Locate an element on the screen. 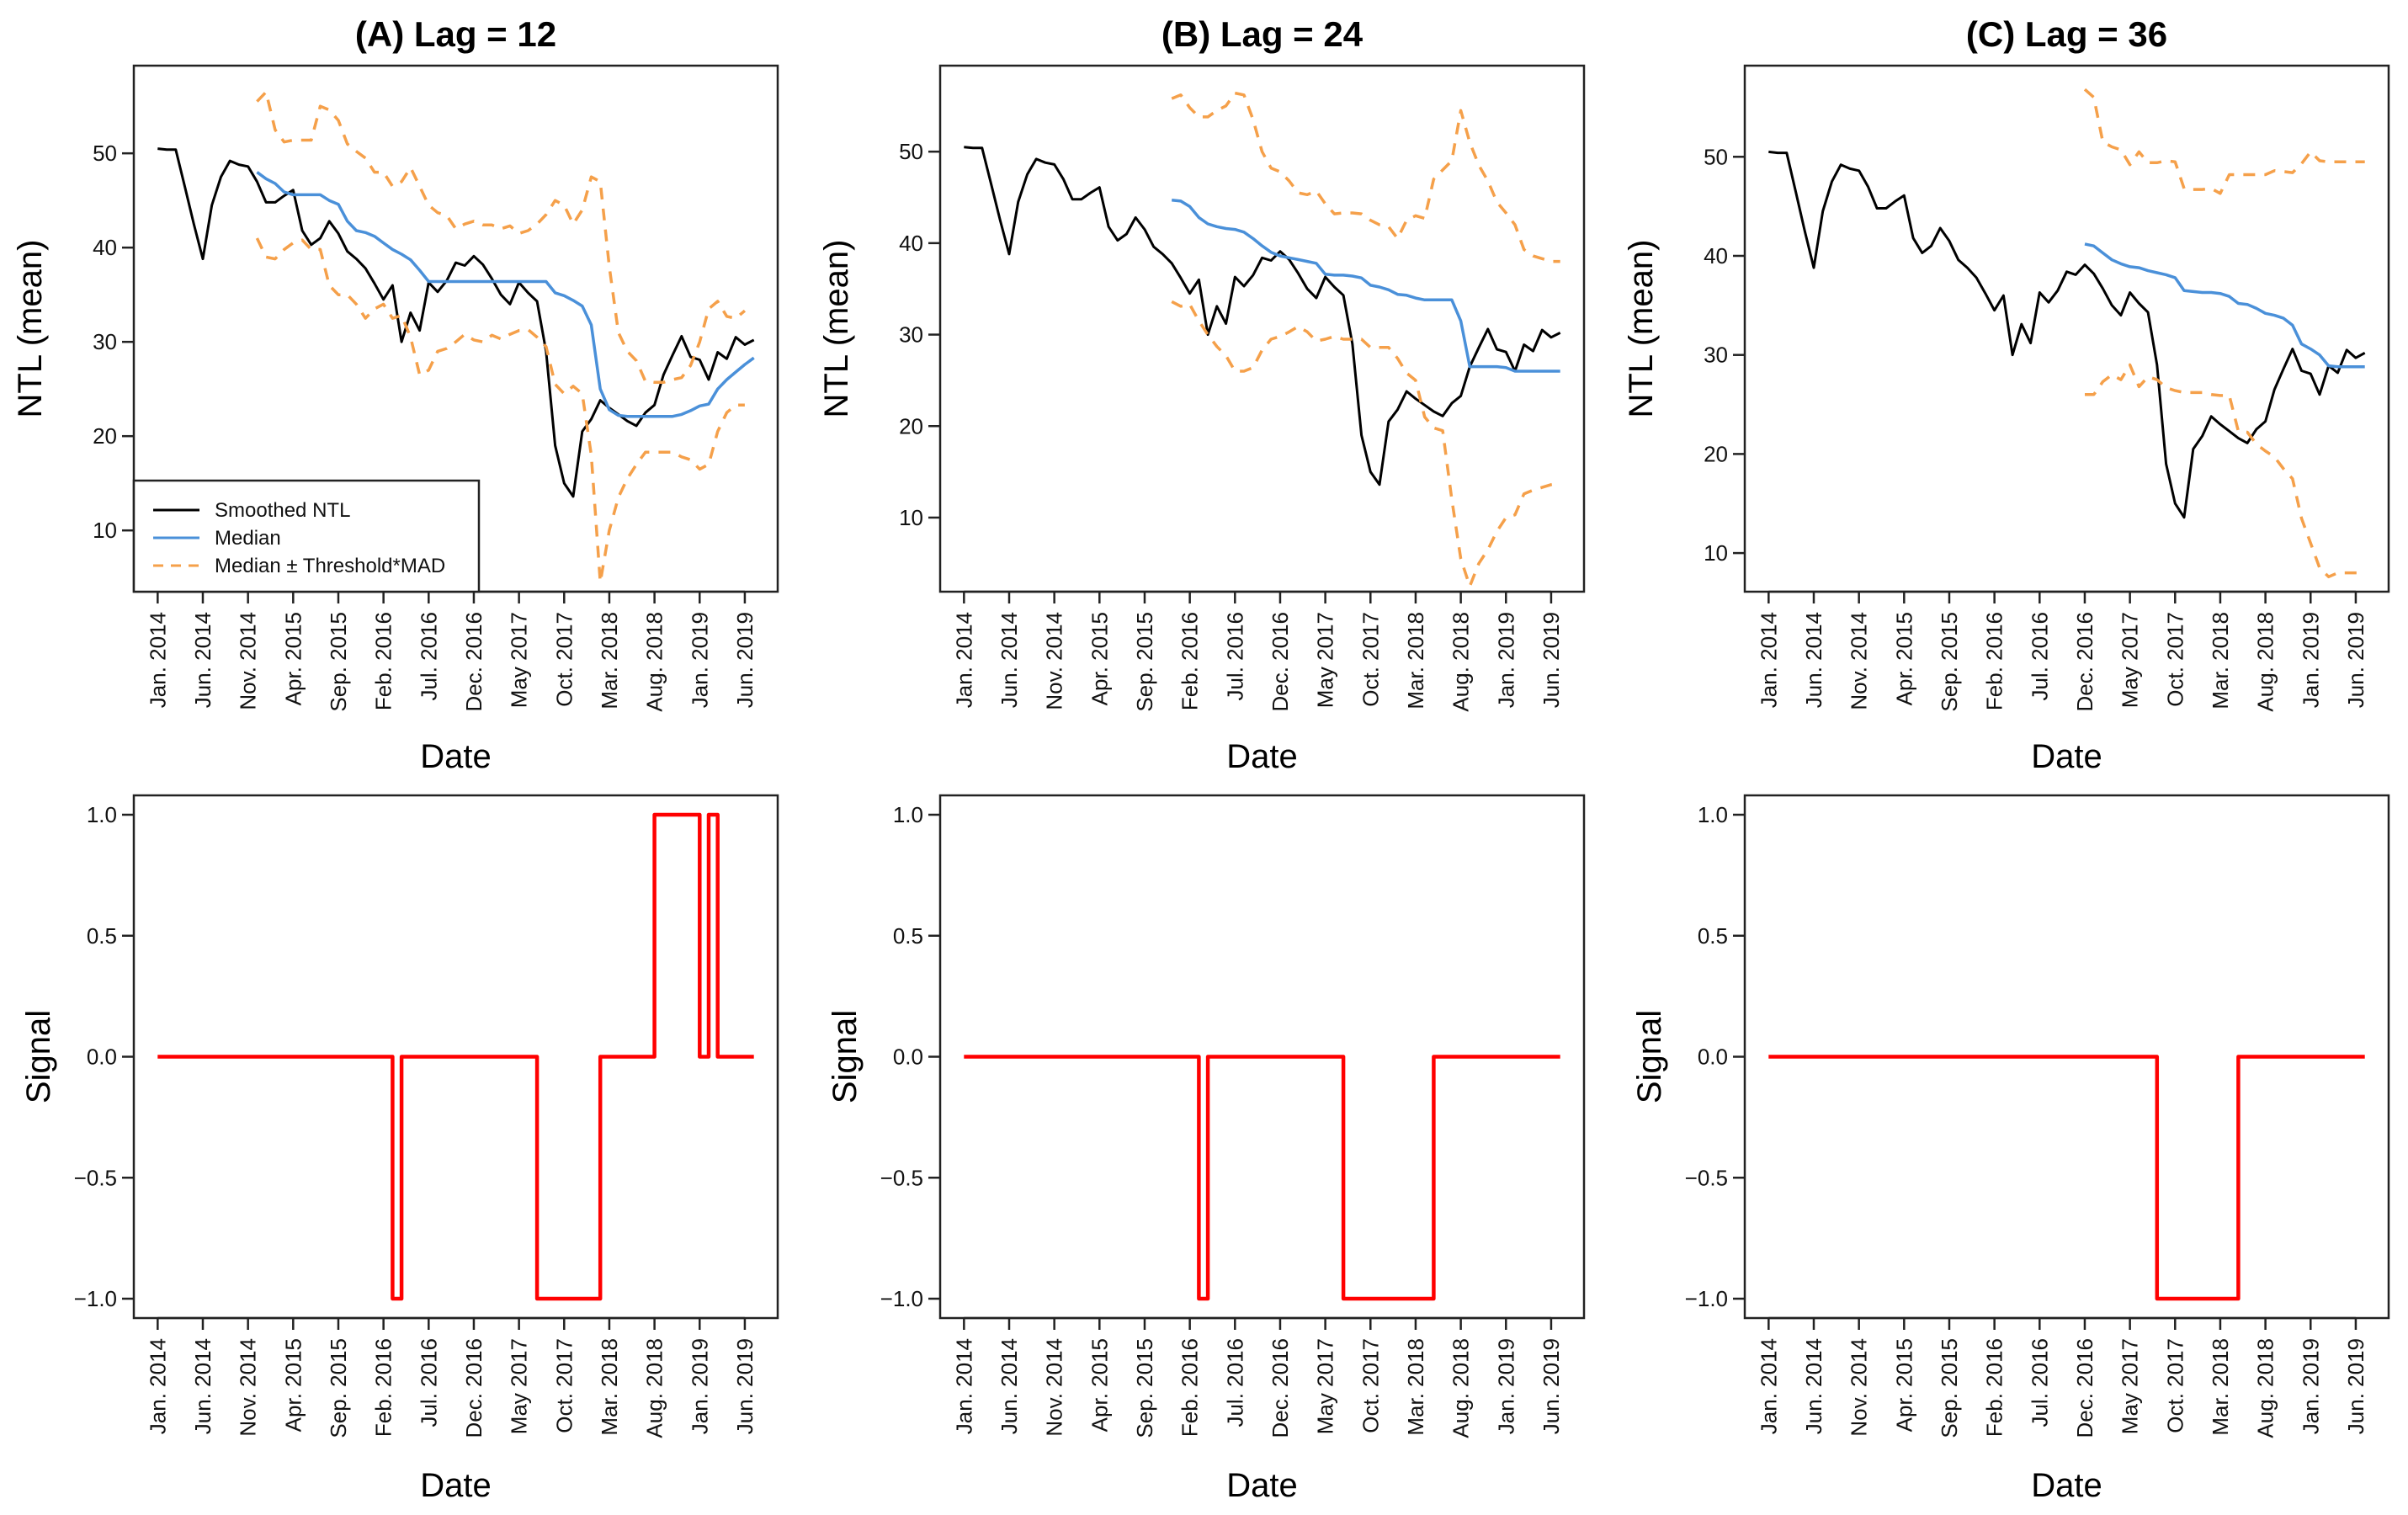 This screenshot has height=1515, width=2408. chart-title: (B) Lag = 24 is located at coordinates (1262, 34).